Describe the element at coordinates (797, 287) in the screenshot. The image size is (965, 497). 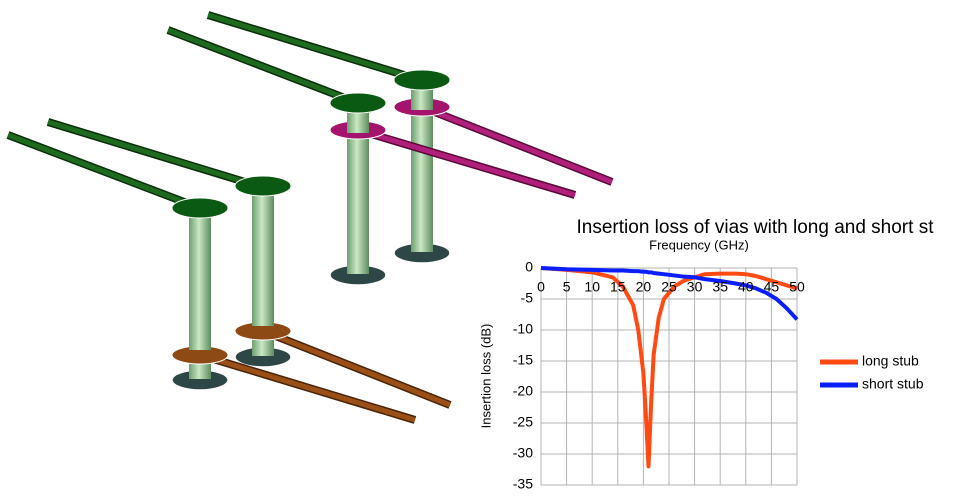
I see `x-tick-label: 50` at that location.